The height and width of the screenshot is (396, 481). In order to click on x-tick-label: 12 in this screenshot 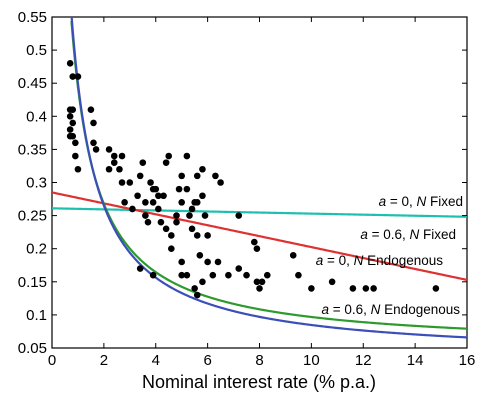, I will do `click(363, 360)`.